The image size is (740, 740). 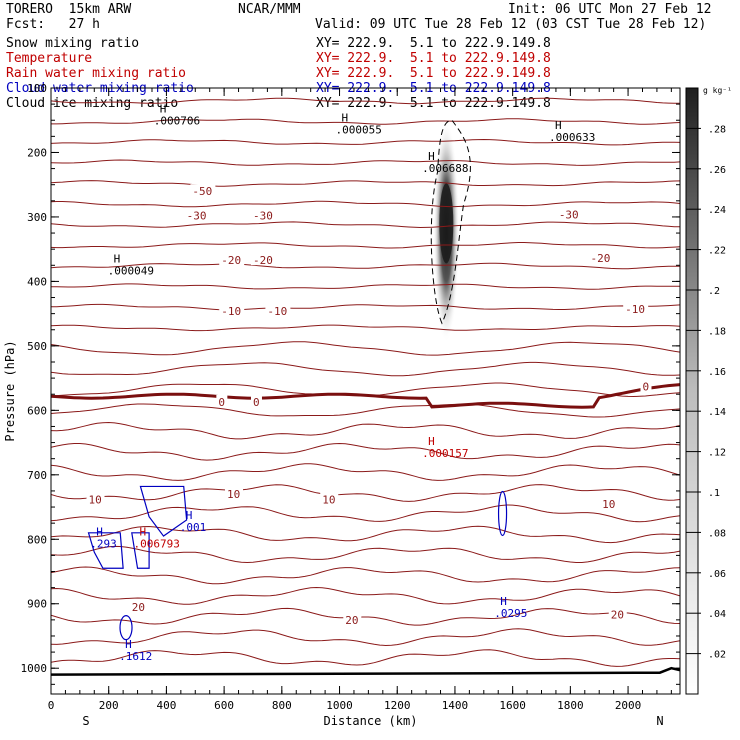 I want to click on y-tick-label: 500, so click(x=37, y=346).